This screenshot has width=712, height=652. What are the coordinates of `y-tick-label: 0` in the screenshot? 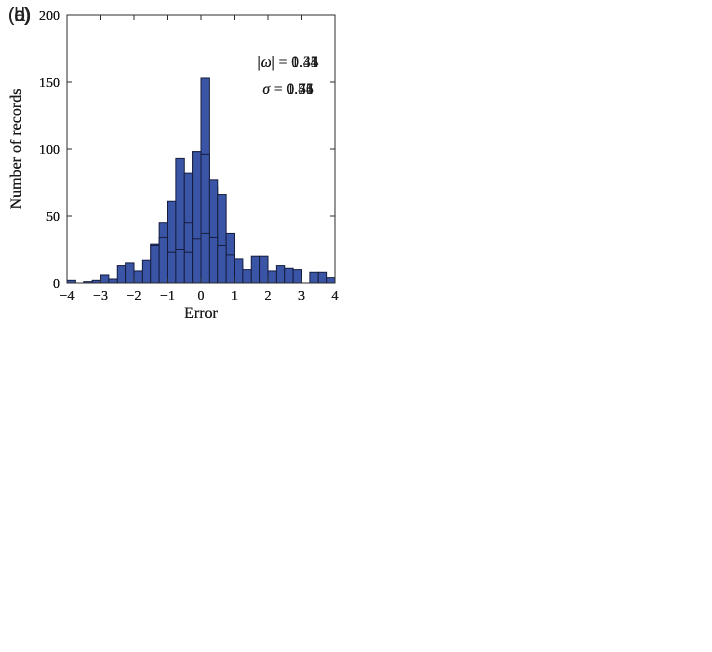 It's located at (56, 284).